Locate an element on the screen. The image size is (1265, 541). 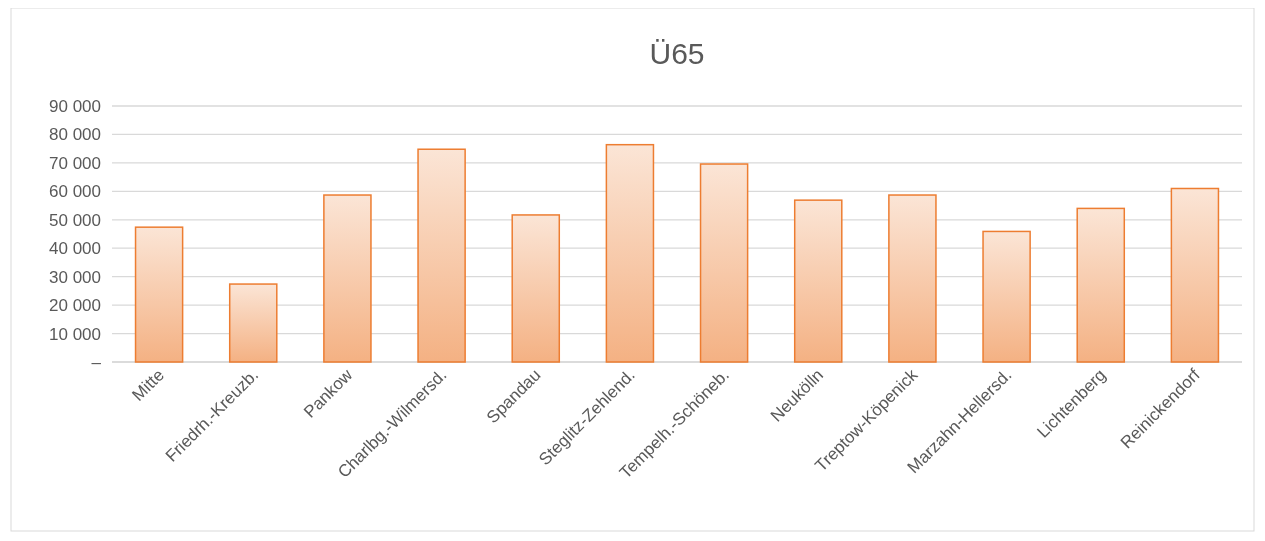
y-tick-label: – is located at coordinates (96, 362).